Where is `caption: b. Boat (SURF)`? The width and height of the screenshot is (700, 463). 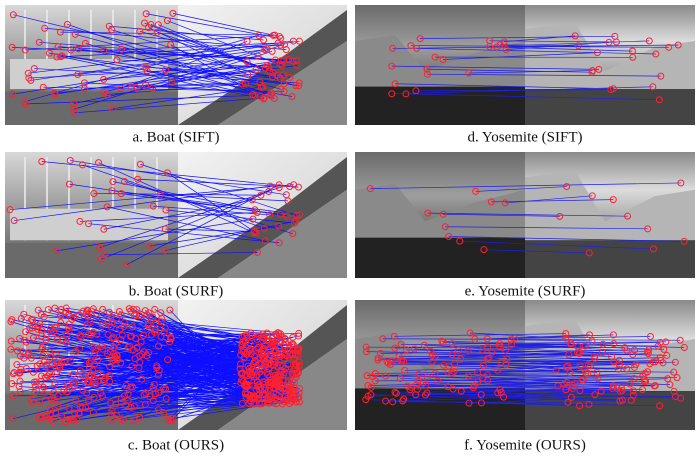 caption: b. Boat (SURF) is located at coordinates (176, 291).